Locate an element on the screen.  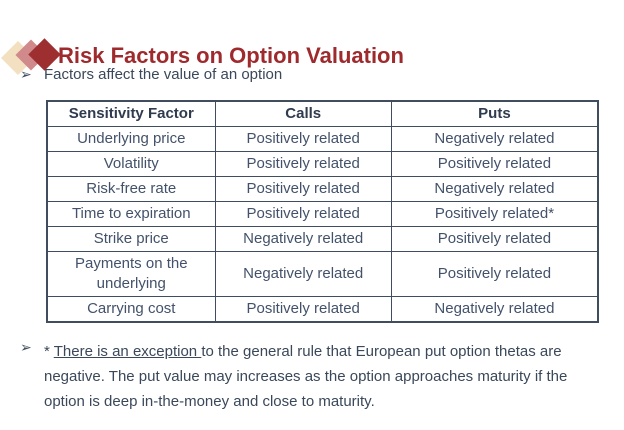
note-prefix: * is located at coordinates (49, 351).